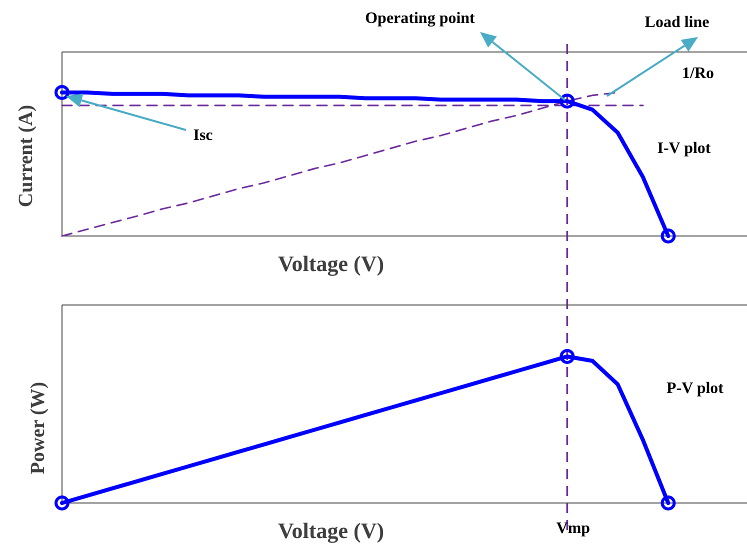 Image resolution: width=747 pixels, height=544 pixels. I want to click on annotation: P-V plot, so click(695, 388).